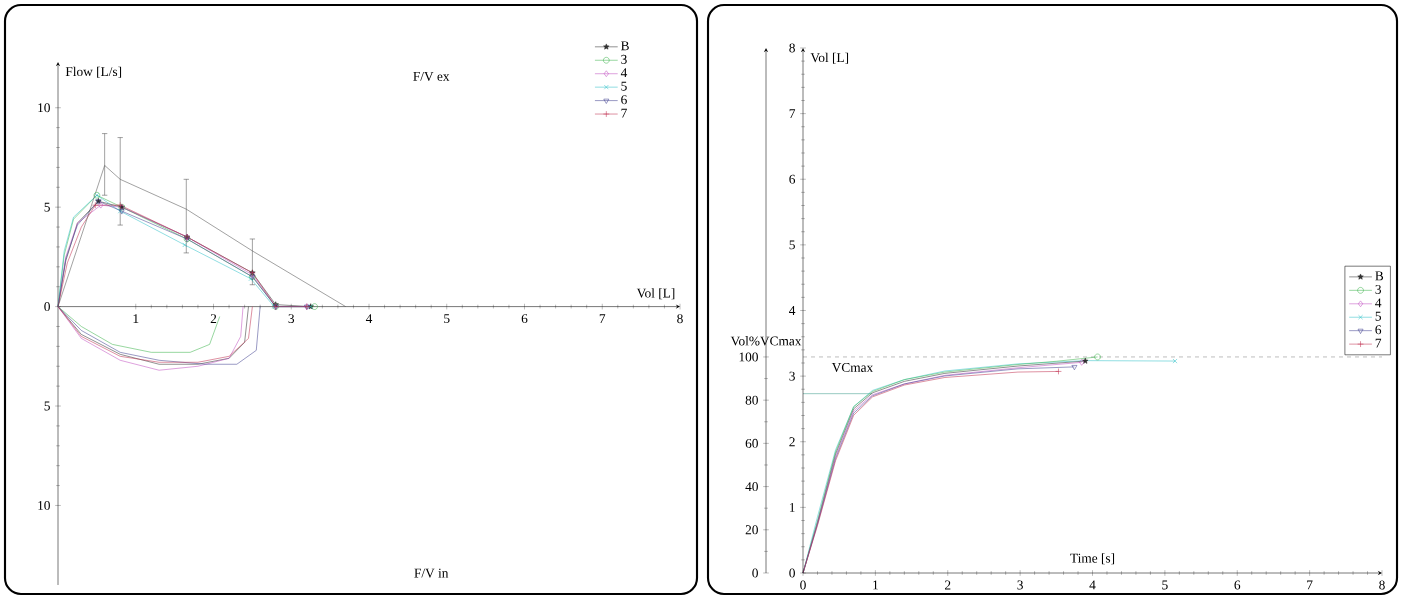 The height and width of the screenshot is (597, 1402). What do you see at coordinates (624, 86) in the screenshot?
I see `legend-label: 5` at bounding box center [624, 86].